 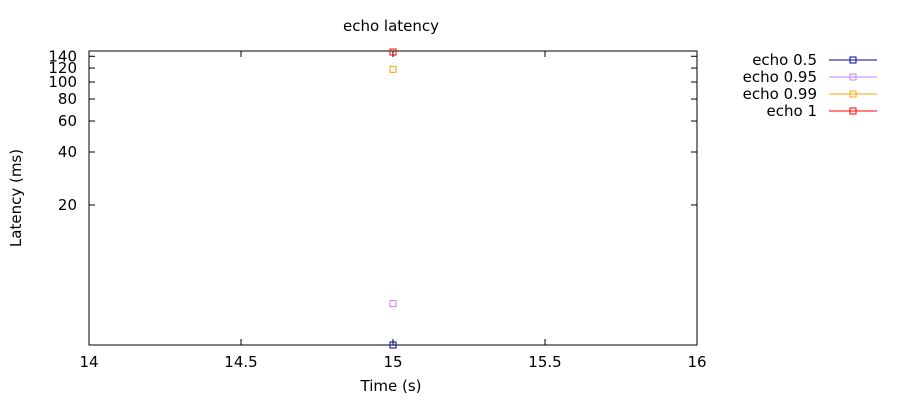 I want to click on legend-label: echo 0.99, so click(x=780, y=94).